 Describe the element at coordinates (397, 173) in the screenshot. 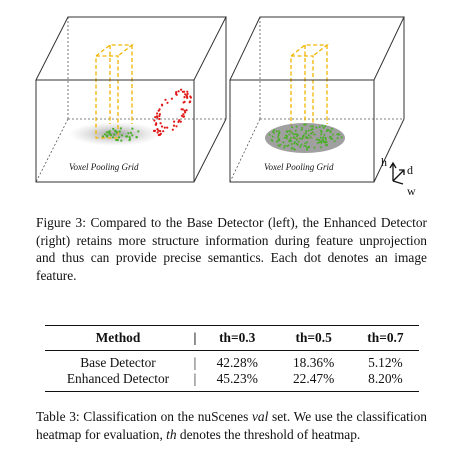

I see `axis-indicator` at that location.